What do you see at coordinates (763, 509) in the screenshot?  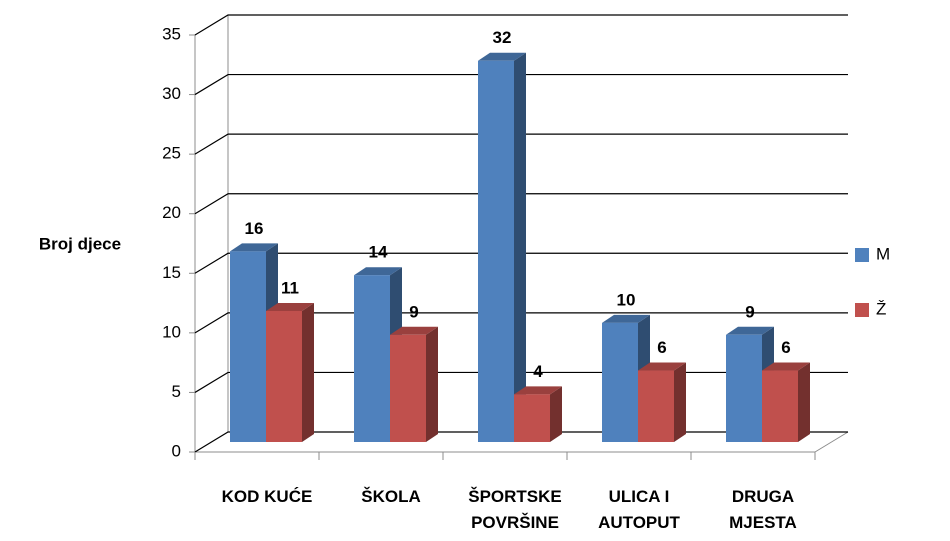 I see `x-tick-label: DRUGA MJESTA` at bounding box center [763, 509].